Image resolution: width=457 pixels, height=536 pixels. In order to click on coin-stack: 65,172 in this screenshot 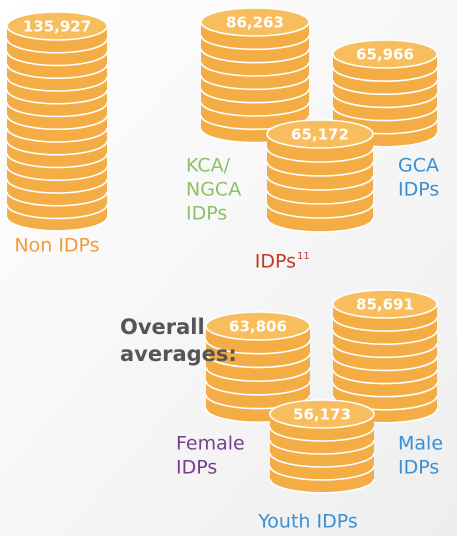, I will do `click(320, 176)`.